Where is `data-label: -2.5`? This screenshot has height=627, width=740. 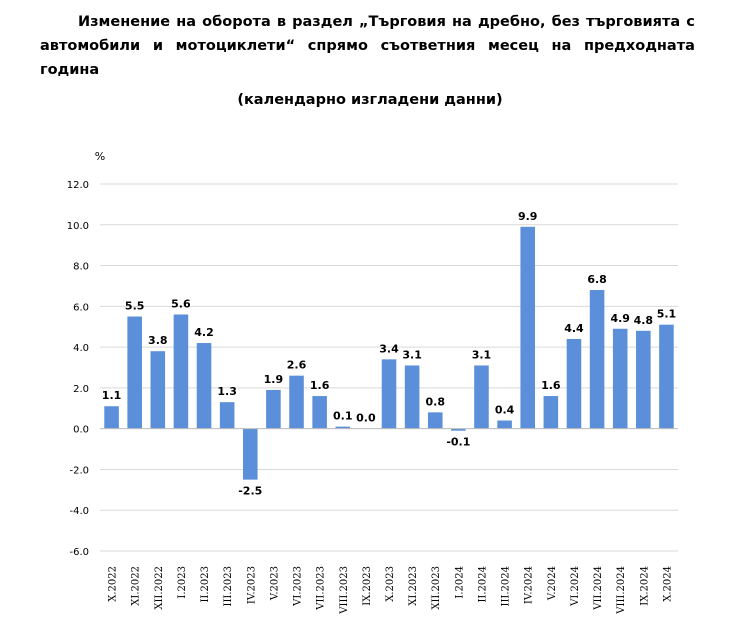
data-label: -2.5 is located at coordinates (250, 491).